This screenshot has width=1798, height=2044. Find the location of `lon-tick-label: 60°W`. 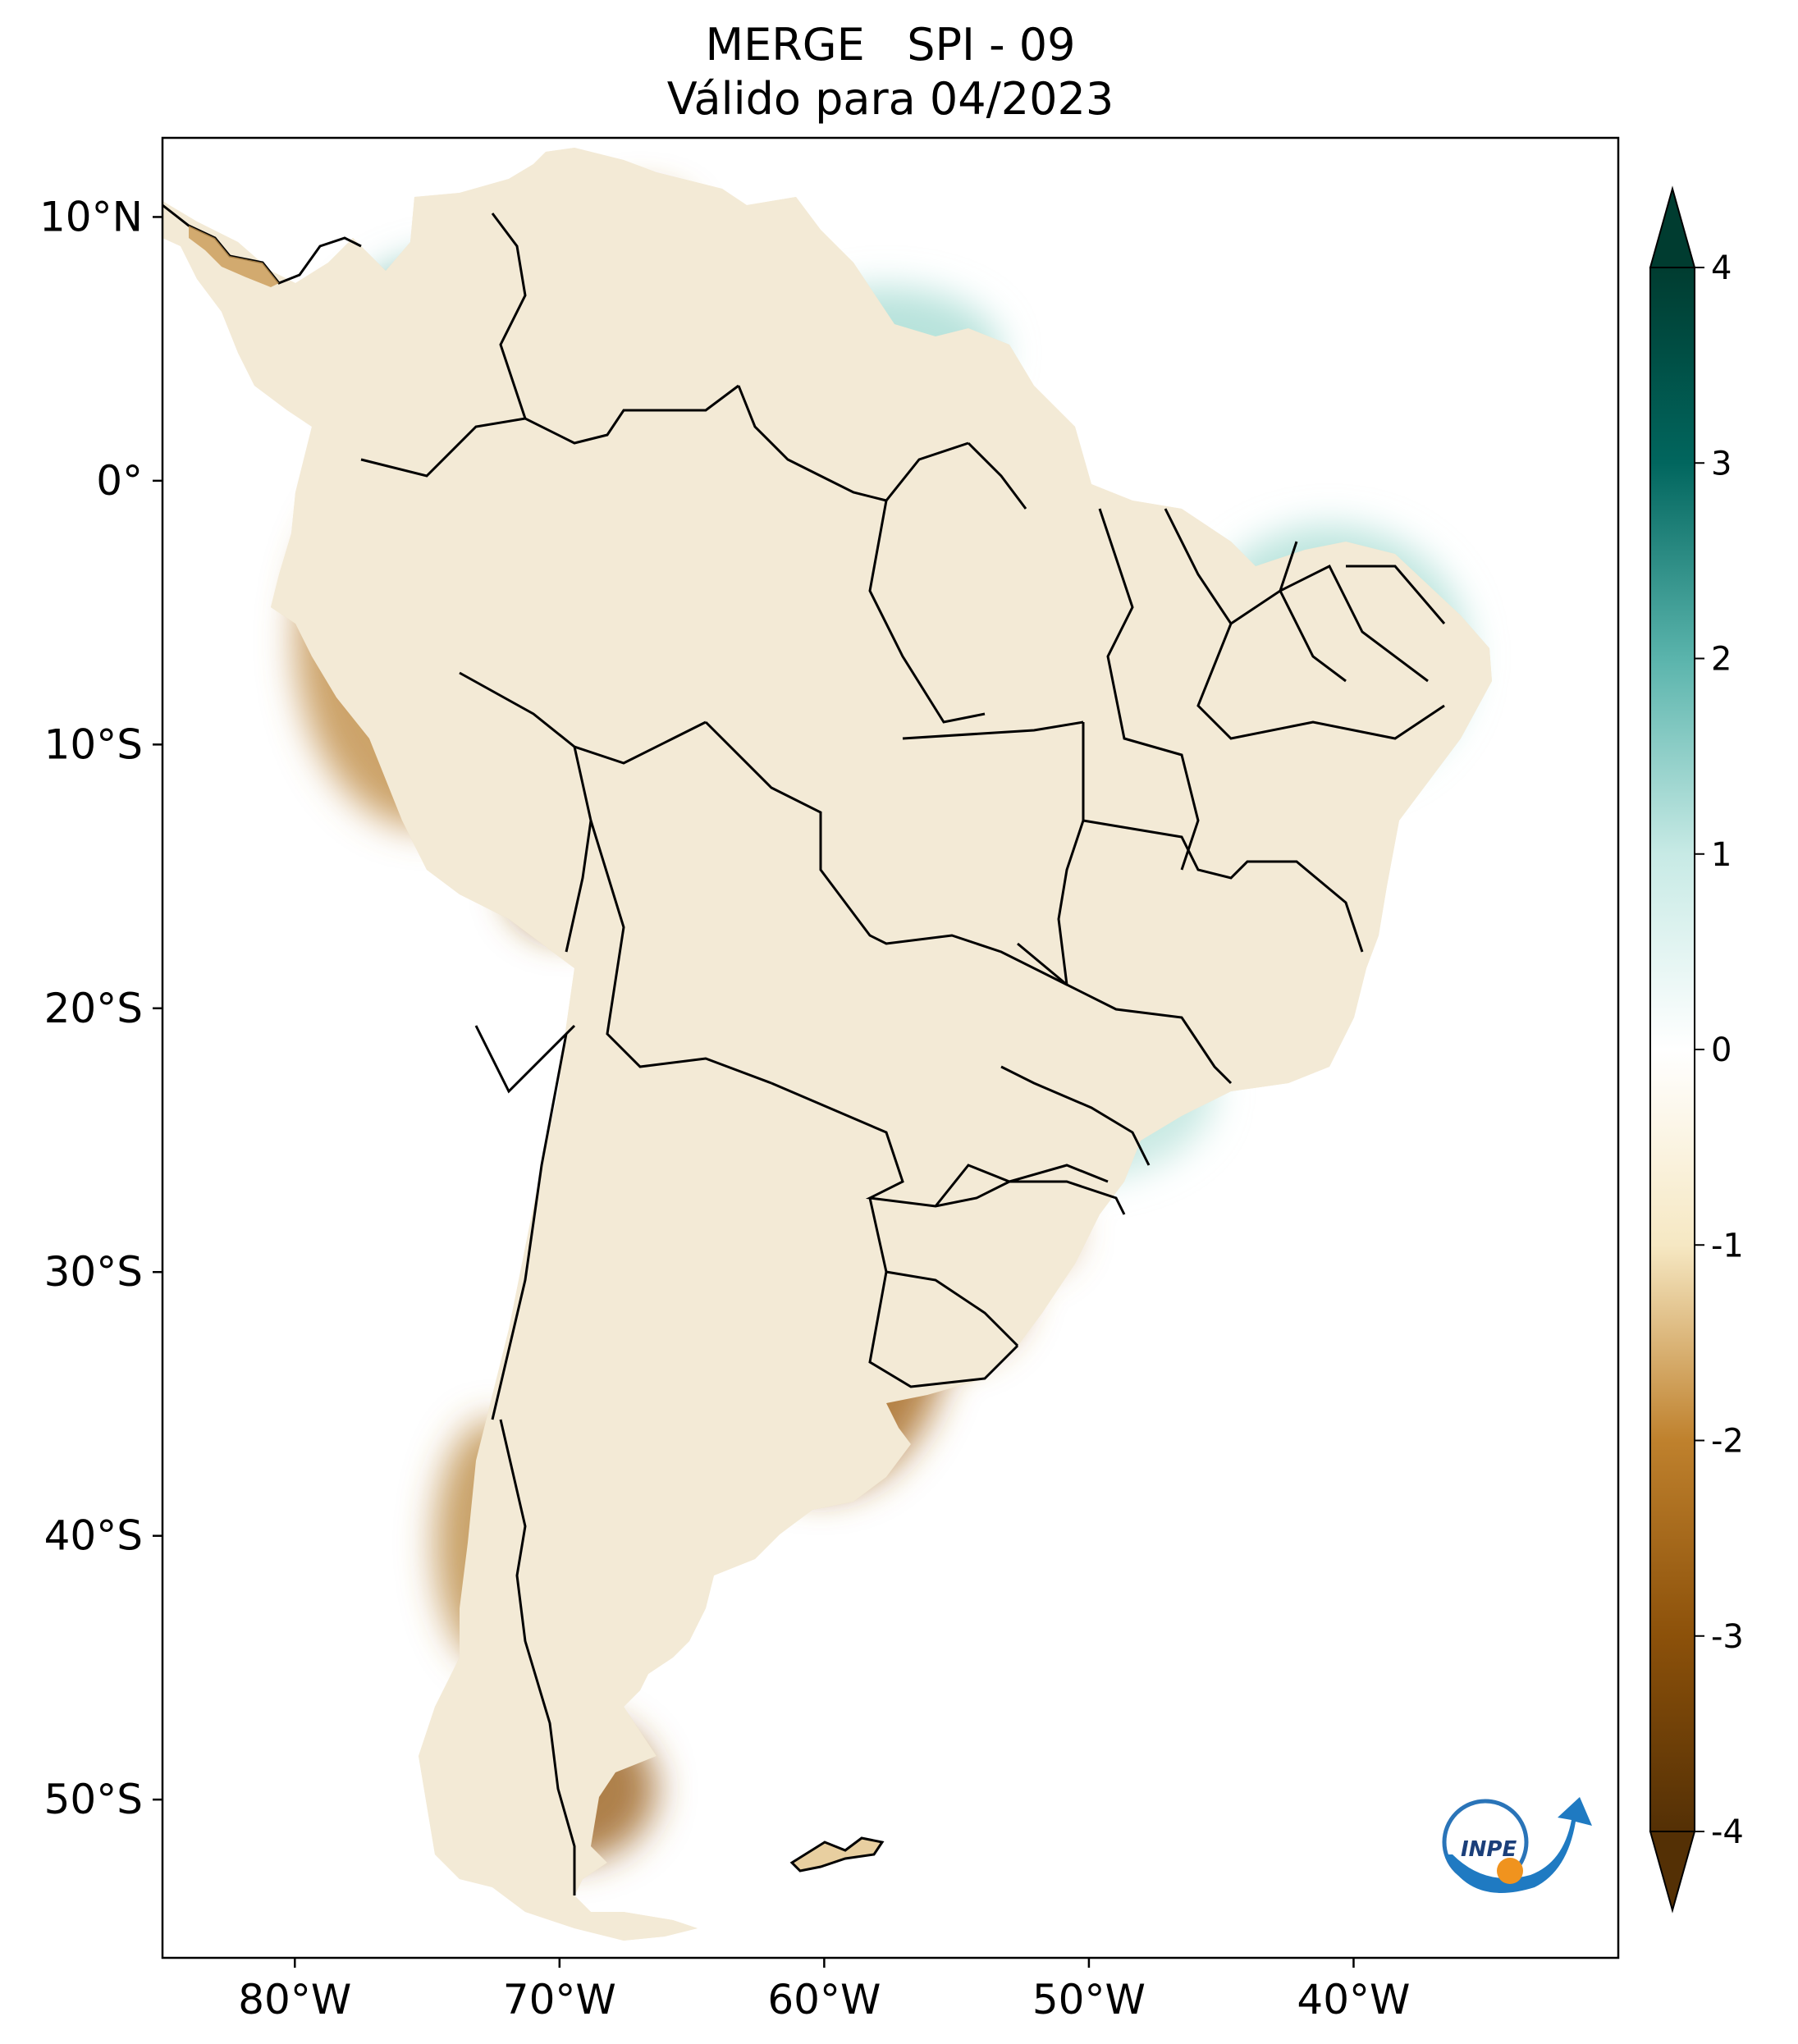

lon-tick-label: 60°W is located at coordinates (824, 2000).